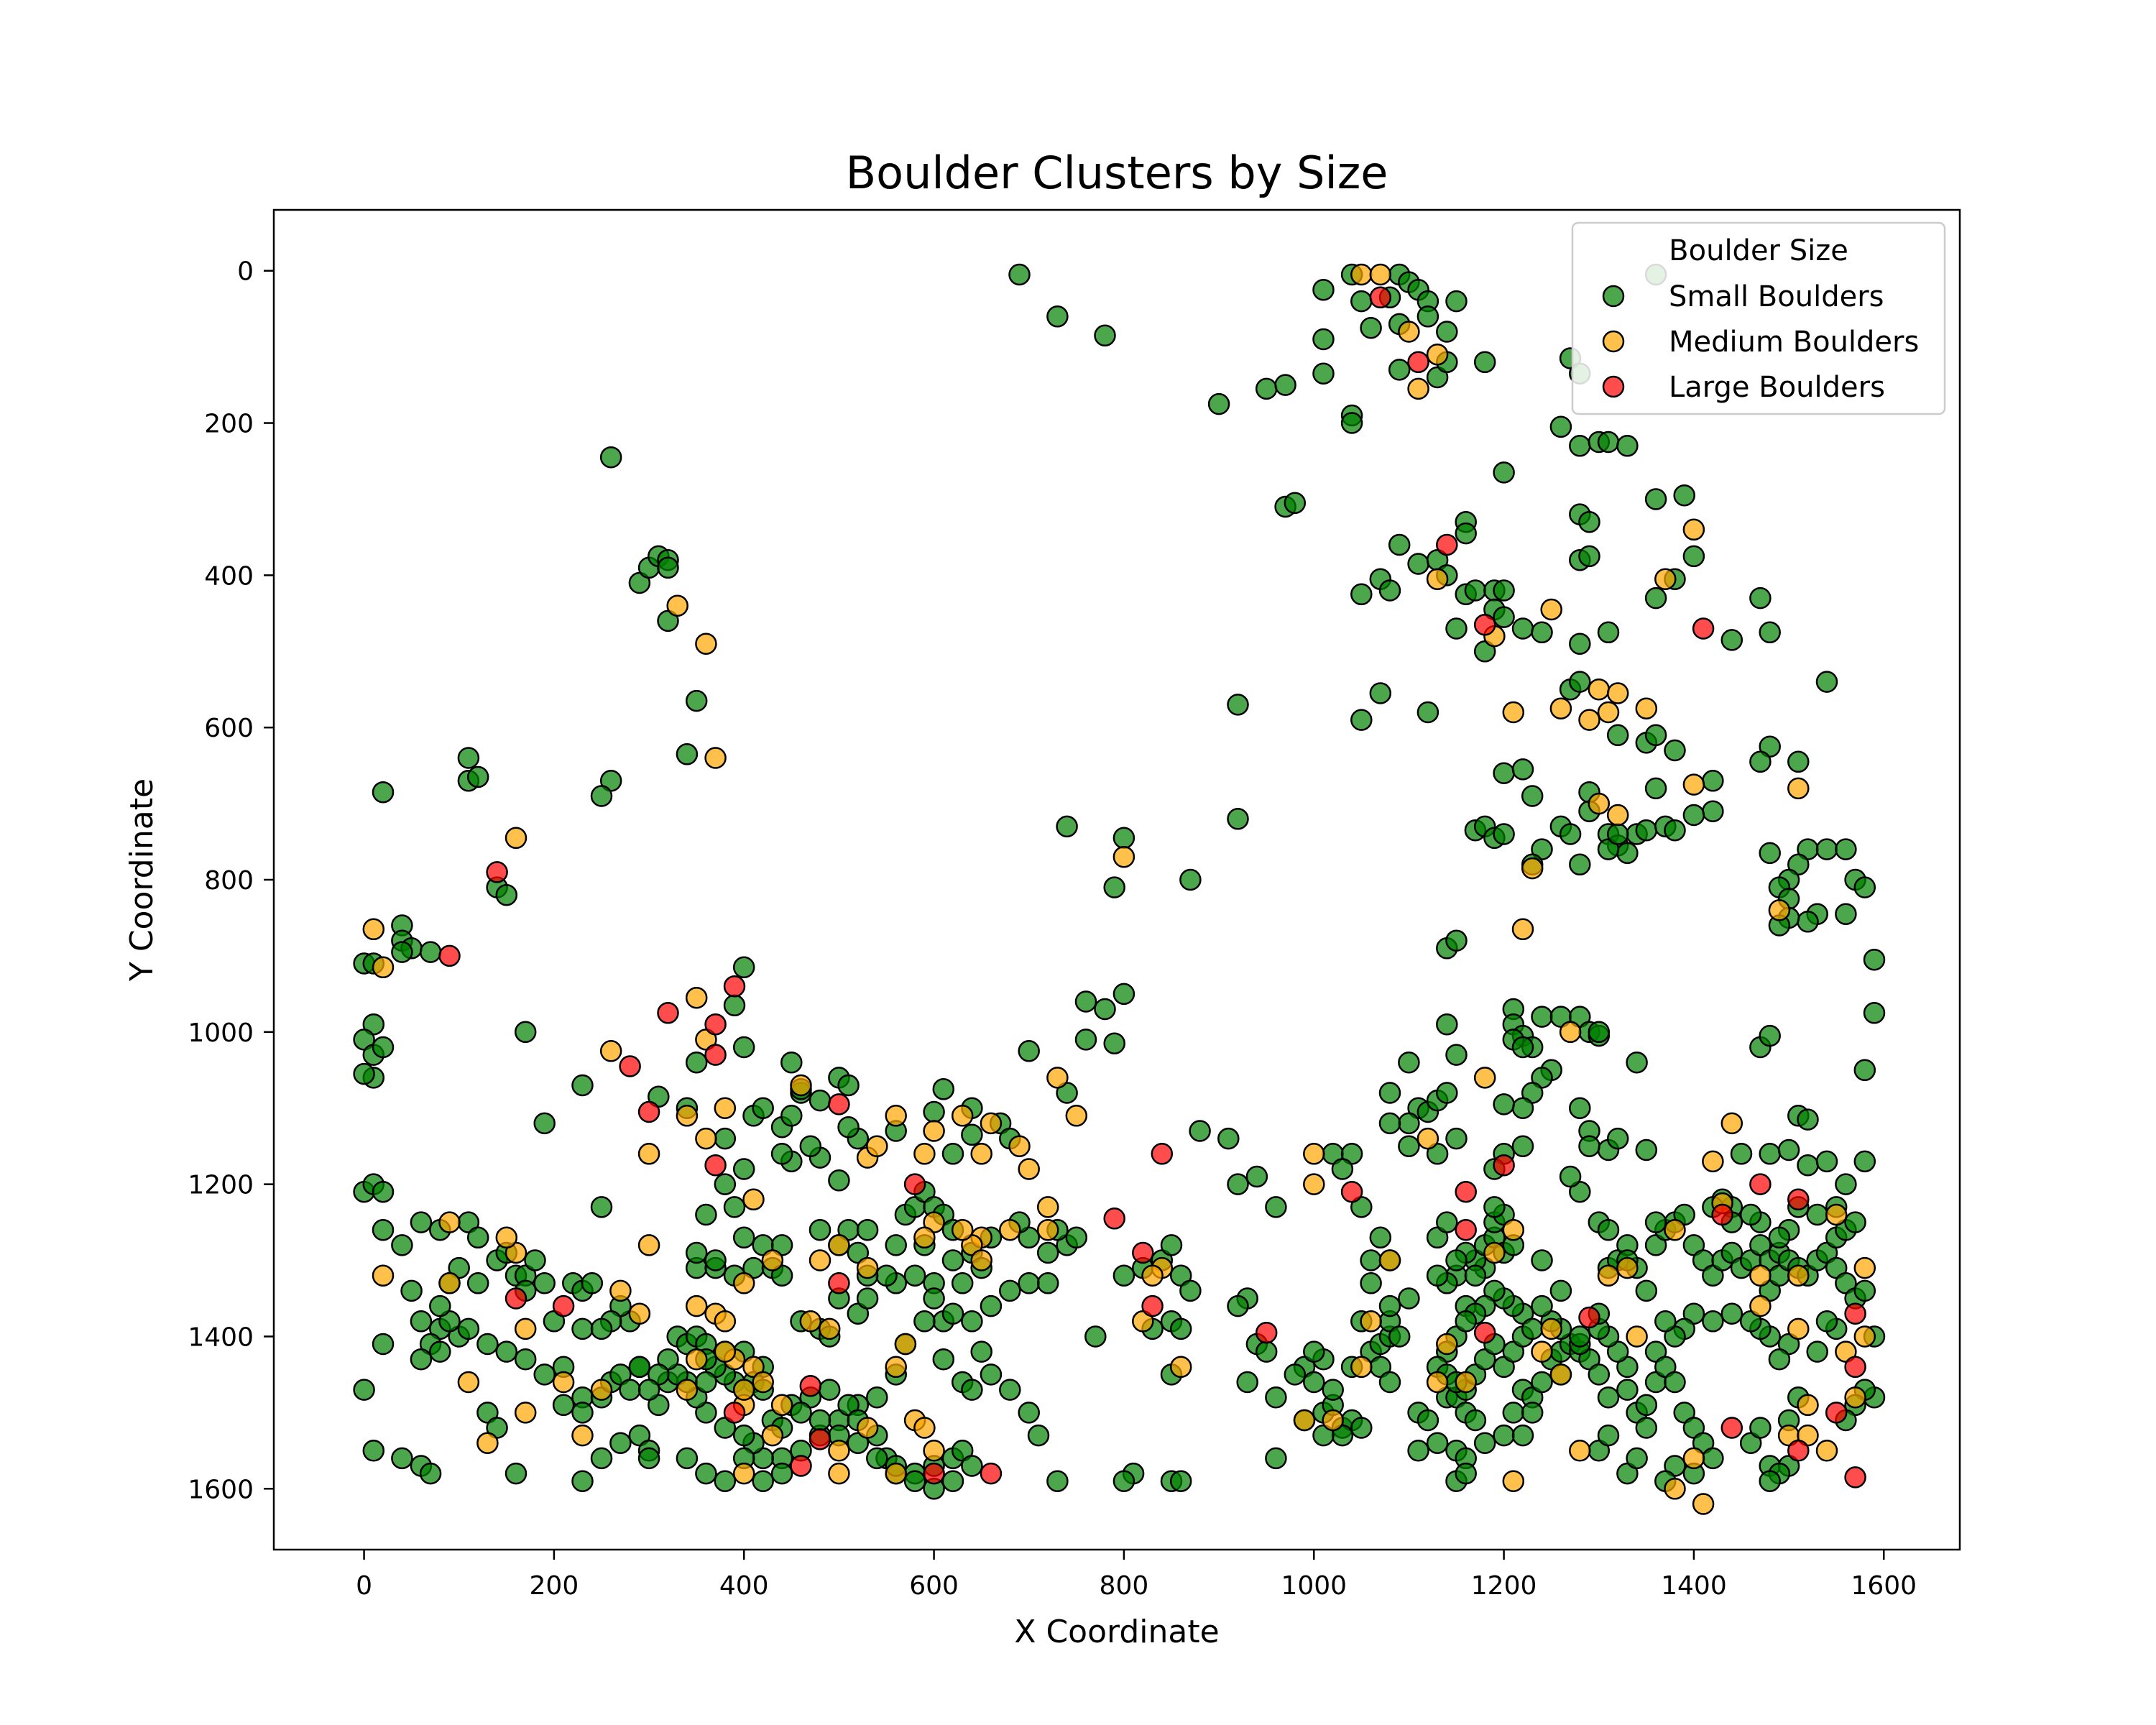 This screenshot has height=1725, width=2156. What do you see at coordinates (221, 1185) in the screenshot?
I see `y-tick-label: 1200` at bounding box center [221, 1185].